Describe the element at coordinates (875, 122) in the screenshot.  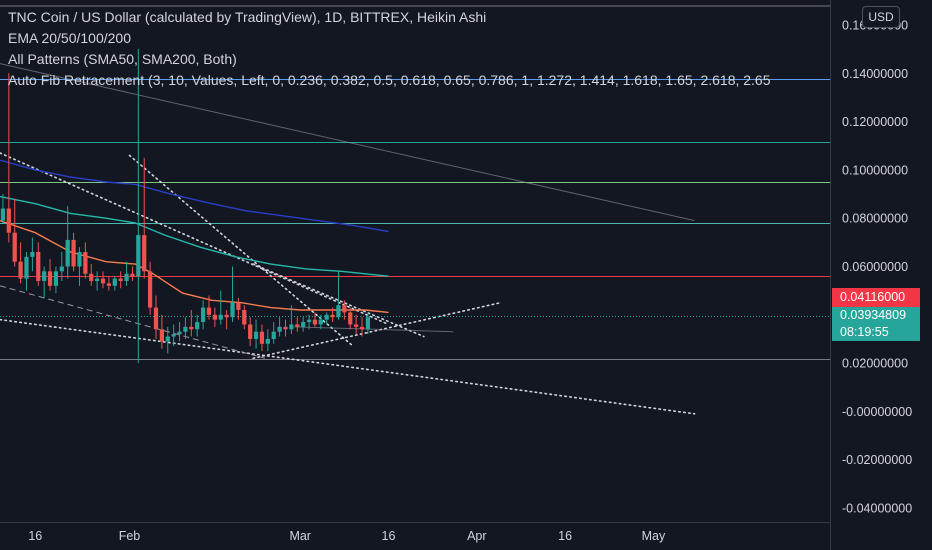
I see `y-tick-label: 0.12000000` at that location.